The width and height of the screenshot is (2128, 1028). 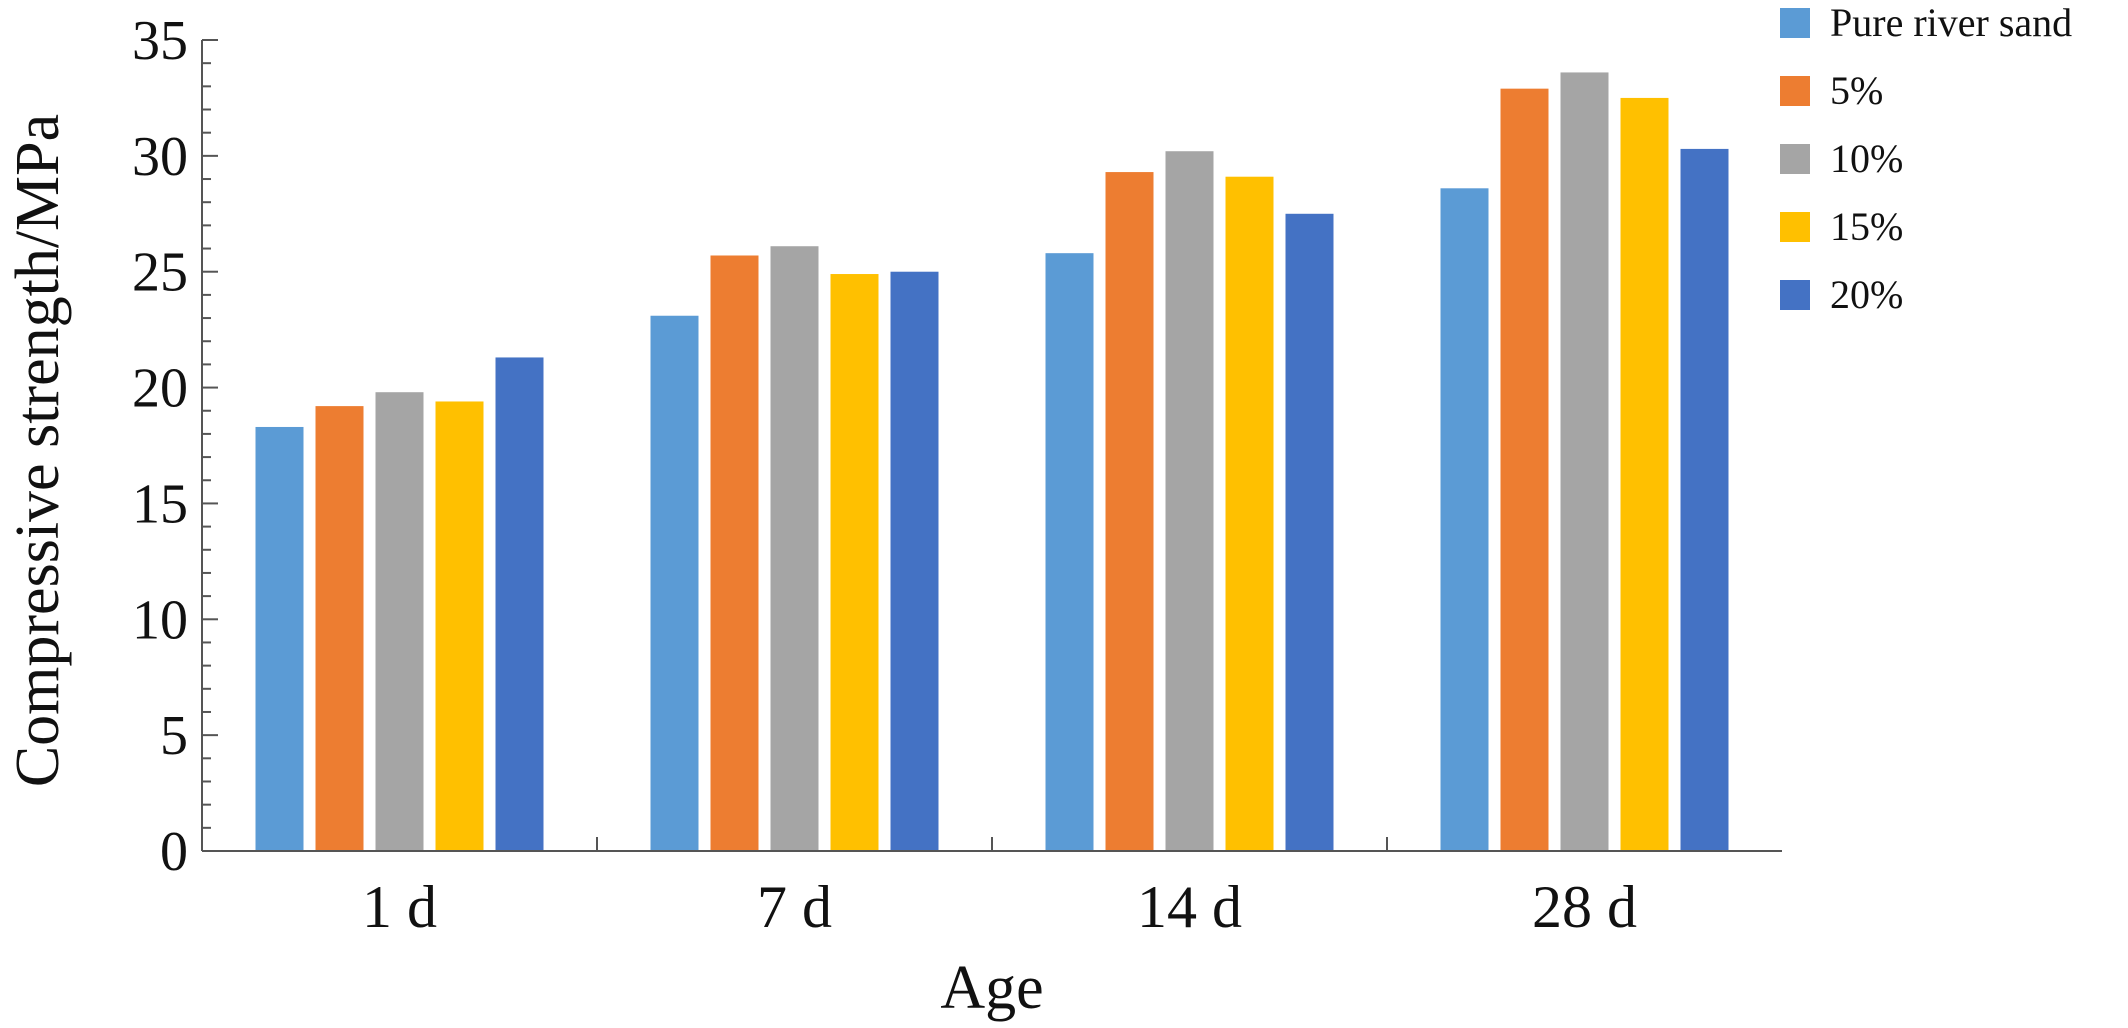 I want to click on y-axis-title: Compressive strength/MPa, so click(x=38, y=450).